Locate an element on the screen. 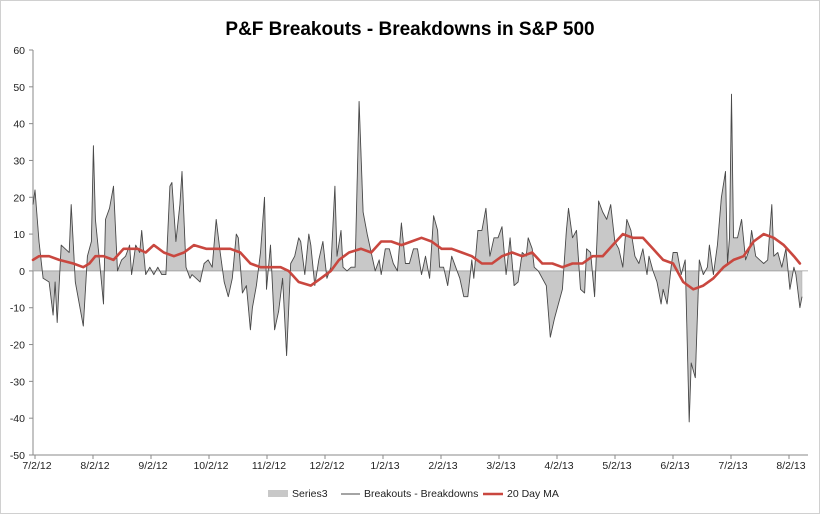 This screenshot has width=820, height=514. ma-20-day-line is located at coordinates (416, 261).